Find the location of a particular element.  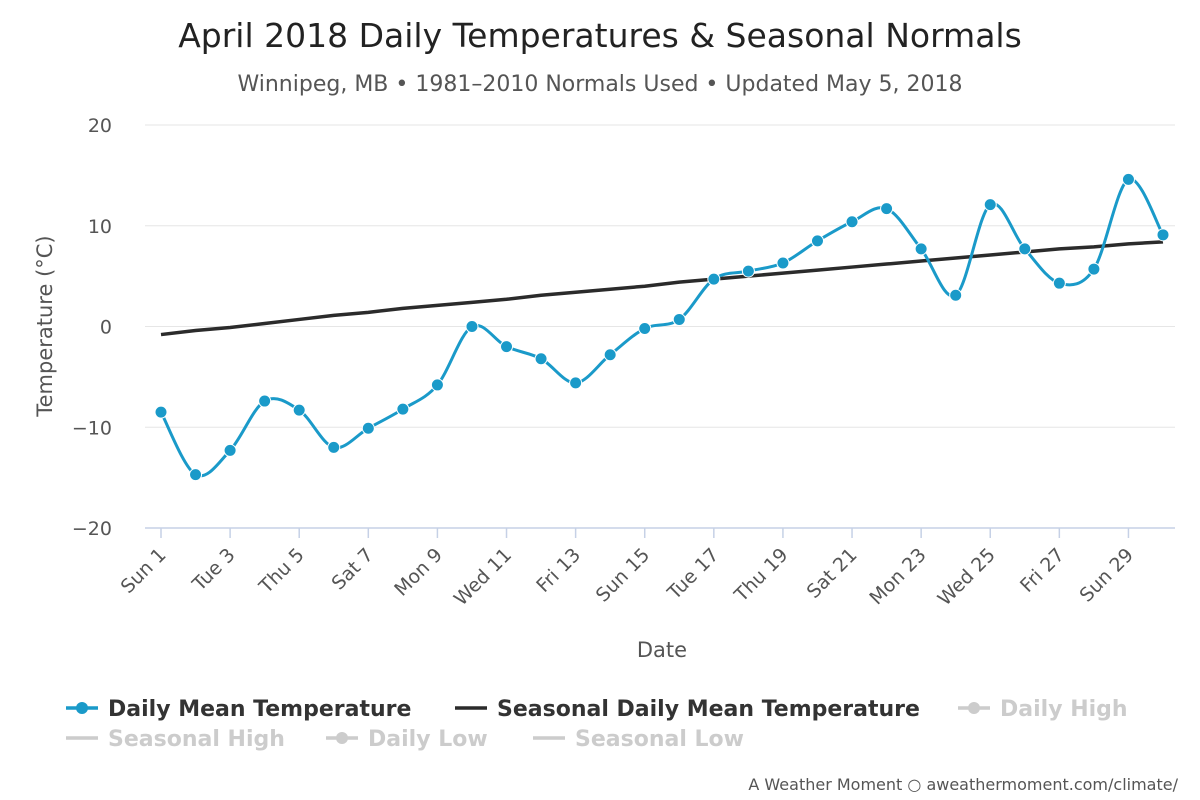

legend-label: Daily Low is located at coordinates (428, 739).